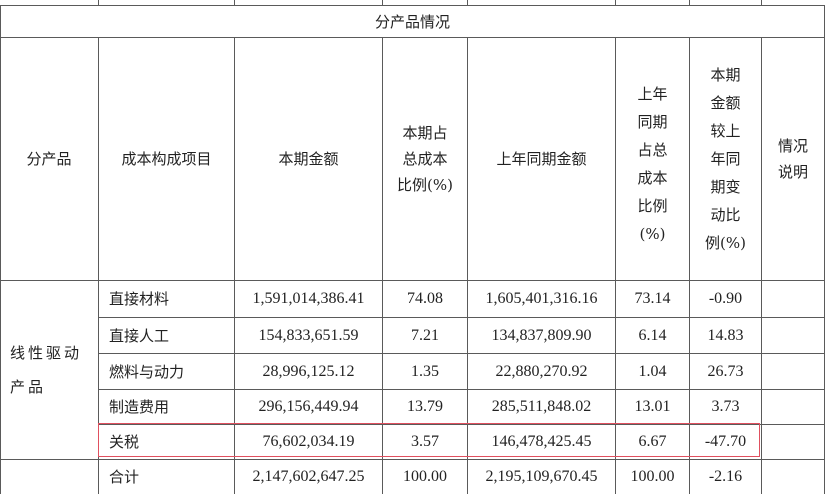  I want to click on prior-amount: 22,880,270.92, so click(541, 371).